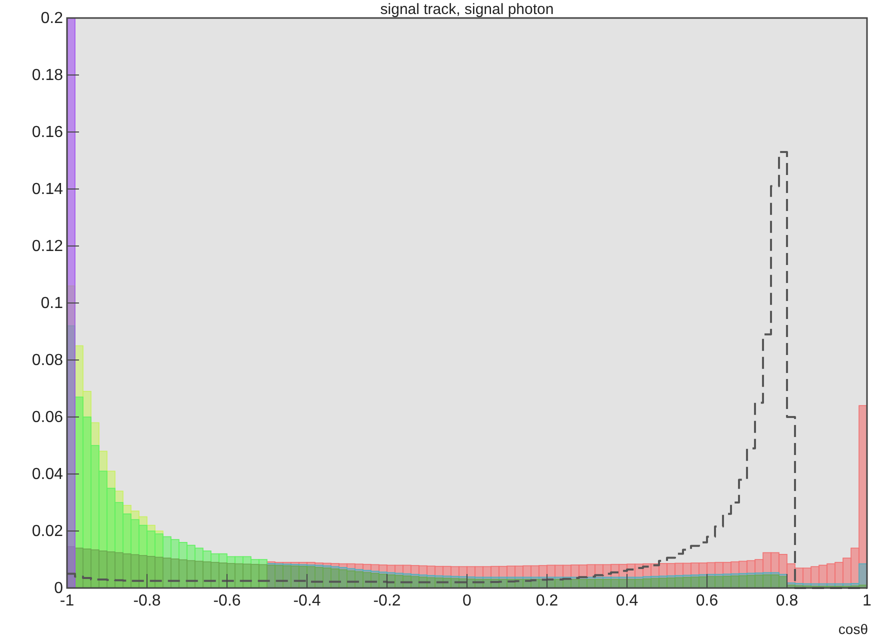 This screenshot has height=641, width=875. What do you see at coordinates (147, 601) in the screenshot?
I see `x-tick-label: -0.8` at bounding box center [147, 601].